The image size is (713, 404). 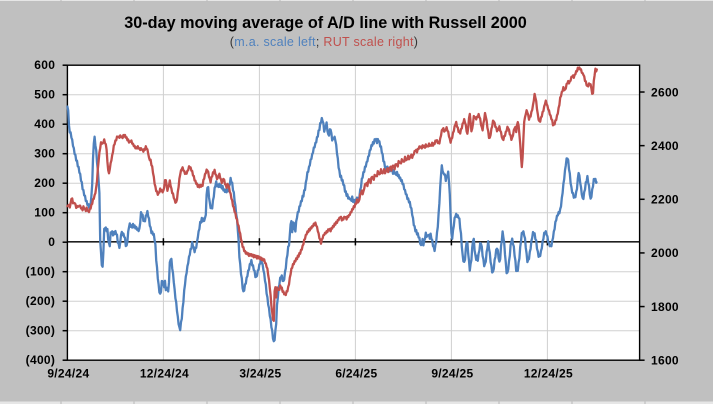 I want to click on svg-text: 600, so click(x=44, y=65).